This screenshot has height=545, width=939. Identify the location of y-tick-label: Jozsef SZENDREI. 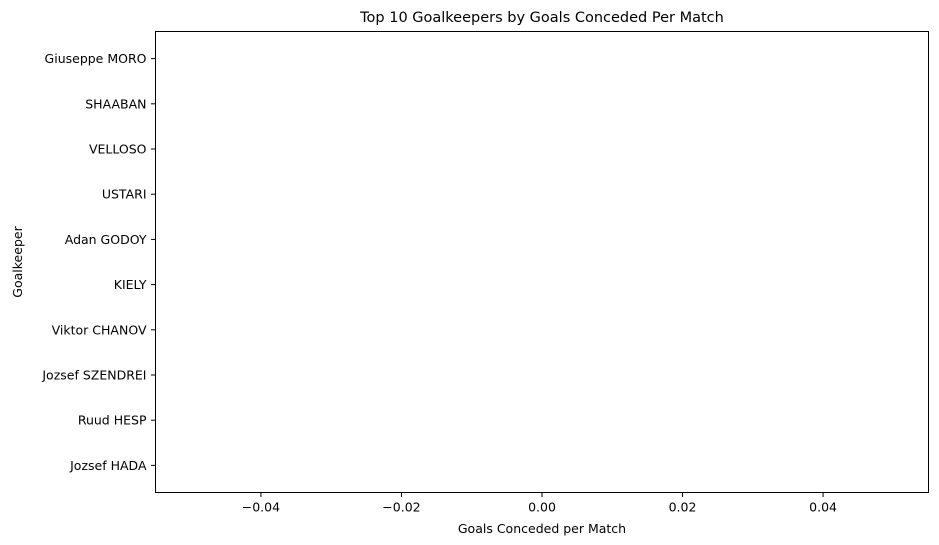
(93, 374).